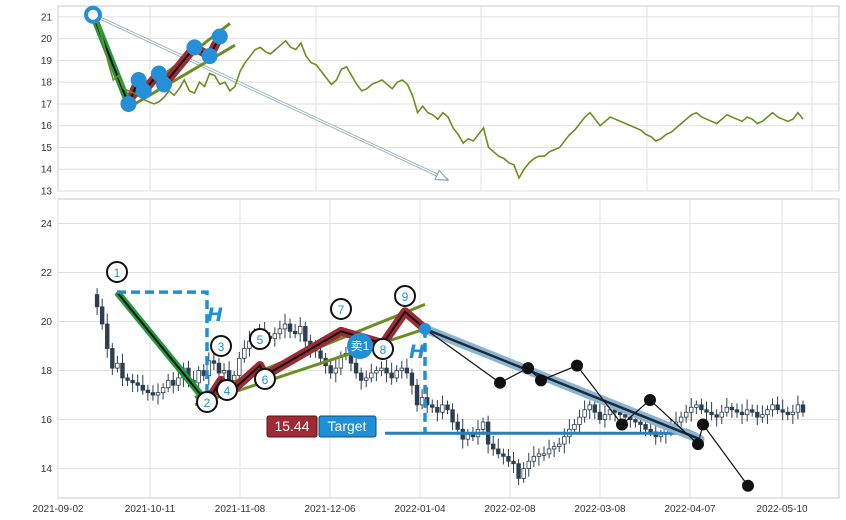  I want to click on detail-y-tick: 22, so click(47, 273).